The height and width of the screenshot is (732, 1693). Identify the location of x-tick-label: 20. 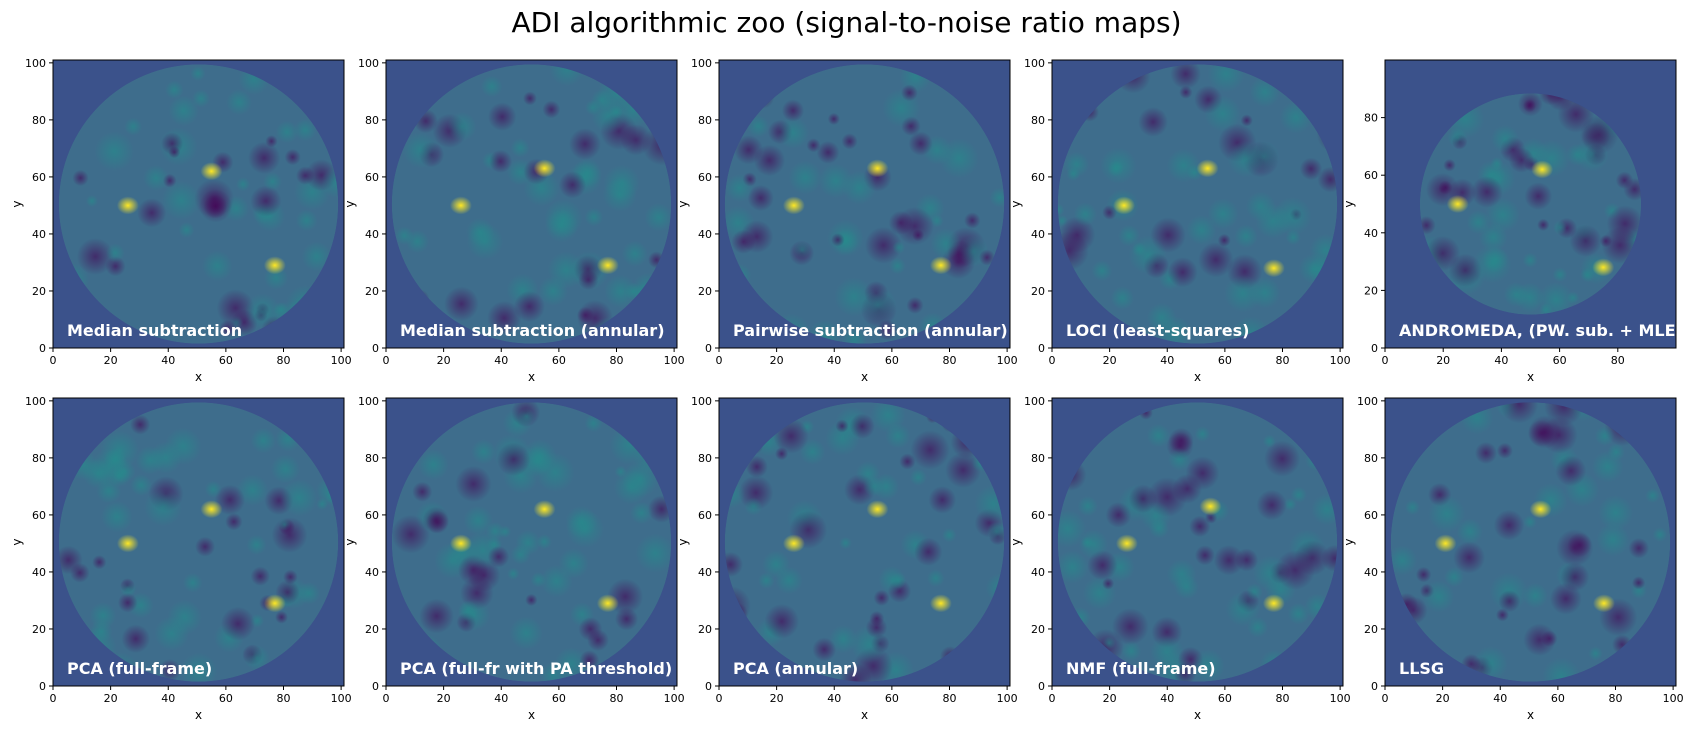
(1110, 698).